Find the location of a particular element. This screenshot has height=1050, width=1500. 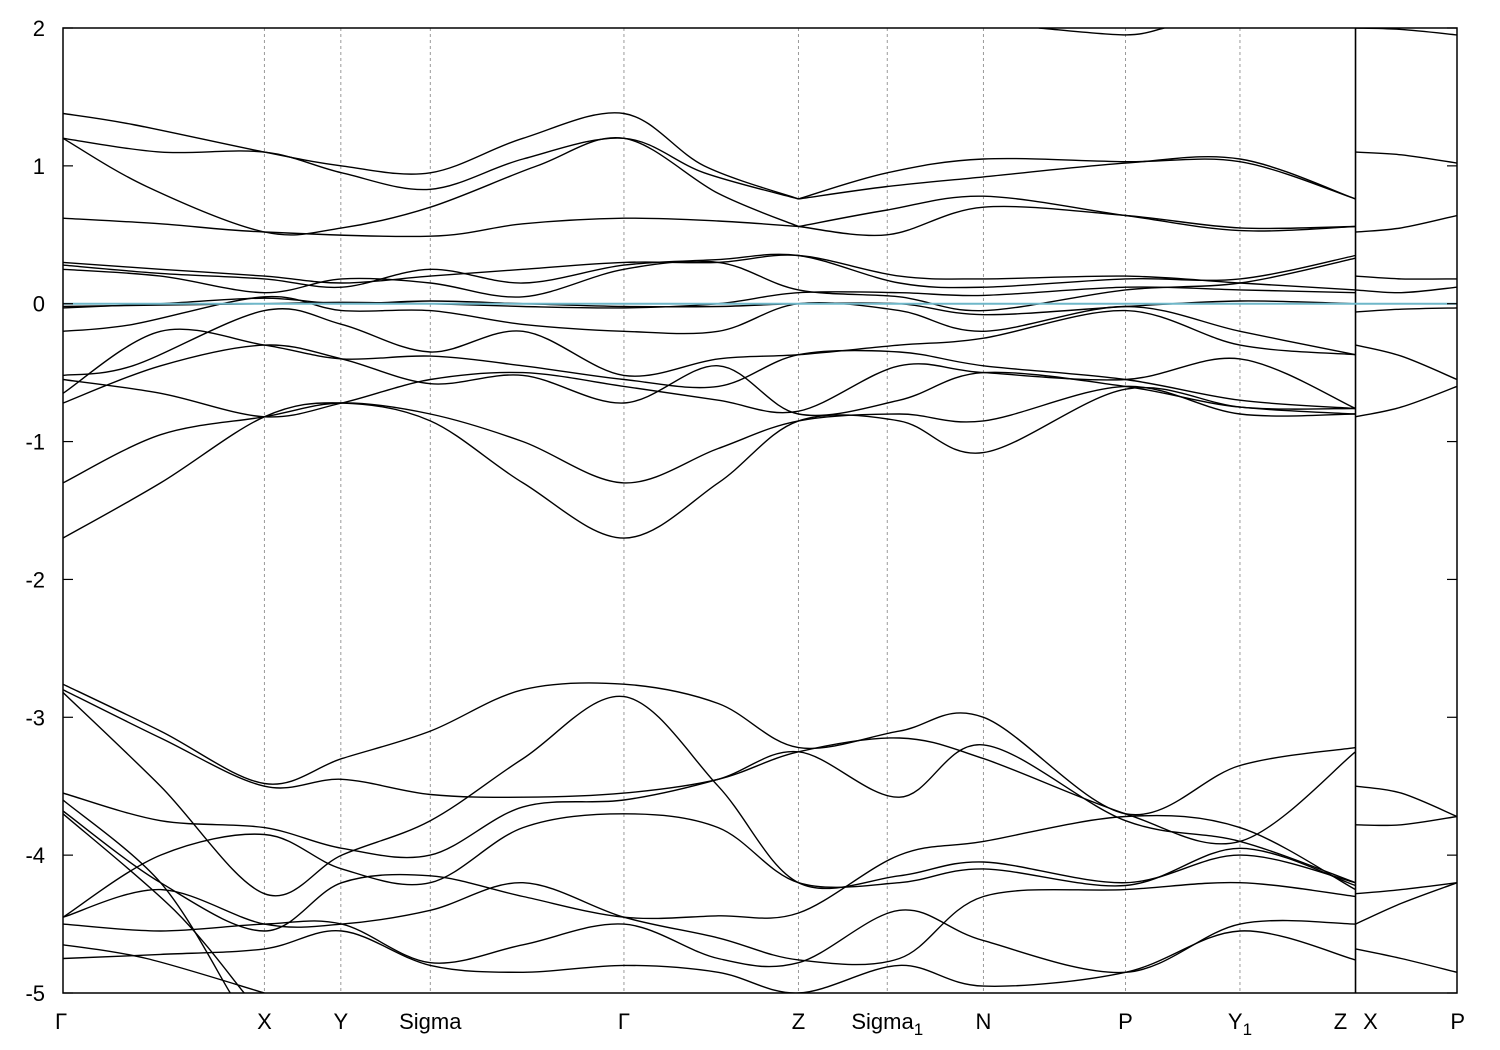

x-tick-label: Y is located at coordinates (340, 1021).